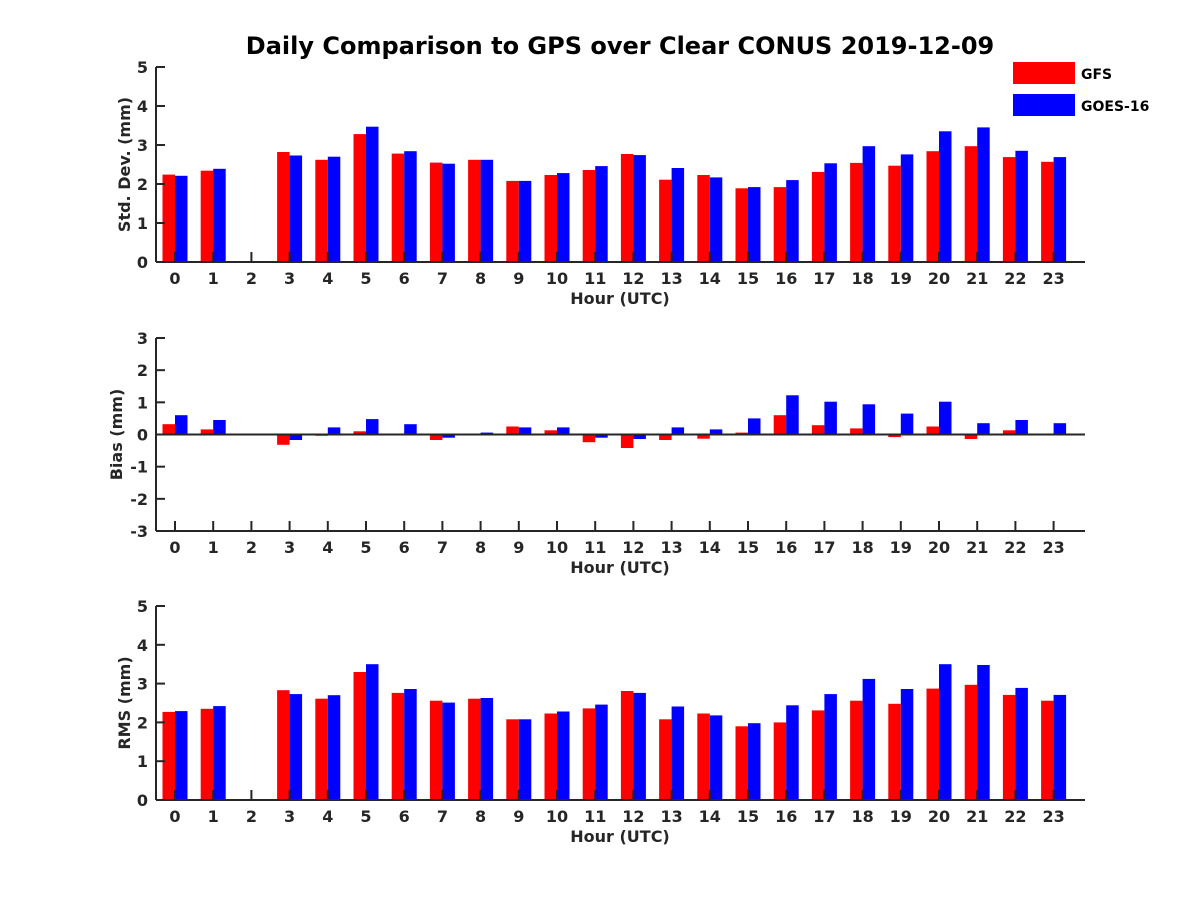 This screenshot has height=900, width=1200. Describe the element at coordinates (142, 800) in the screenshot. I see `y-tick-label: 0` at that location.